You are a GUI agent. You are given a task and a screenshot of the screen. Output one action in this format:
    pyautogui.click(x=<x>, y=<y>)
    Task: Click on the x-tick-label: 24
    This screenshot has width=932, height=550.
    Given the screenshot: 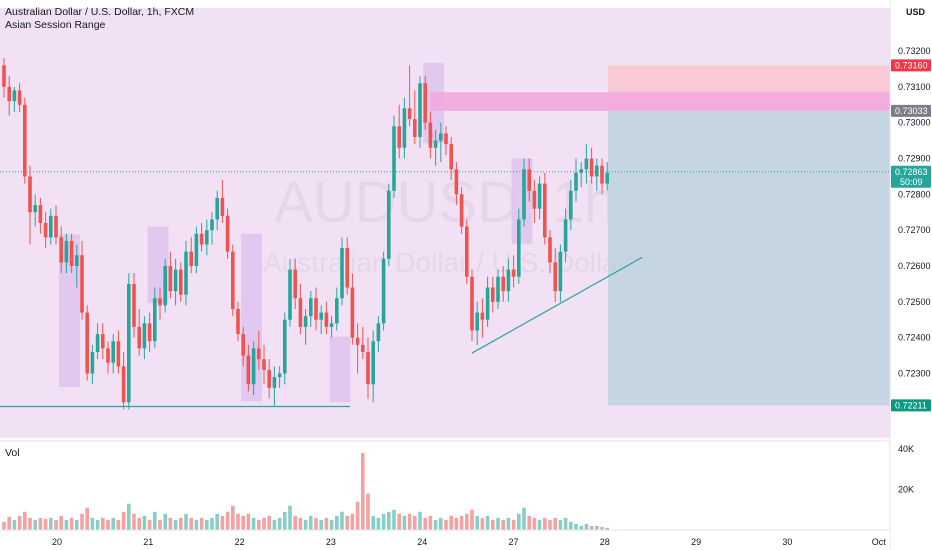 What is the action you would take?
    pyautogui.click(x=422, y=542)
    